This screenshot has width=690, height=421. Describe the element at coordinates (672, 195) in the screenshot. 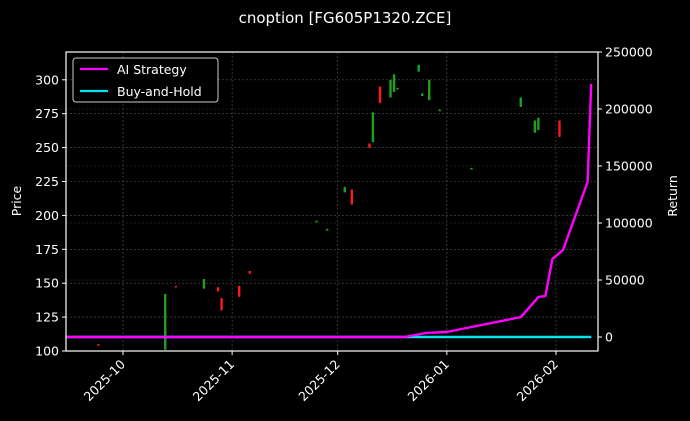

I see `y2-axis-label: Return` at that location.